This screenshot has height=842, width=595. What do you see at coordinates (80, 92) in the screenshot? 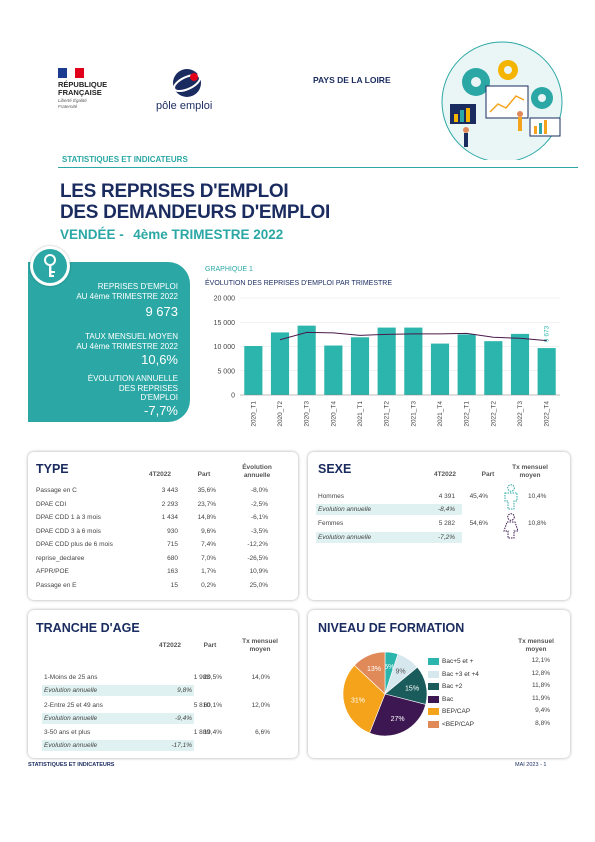
I see `republique-line2: FRANÇAISE` at bounding box center [80, 92].